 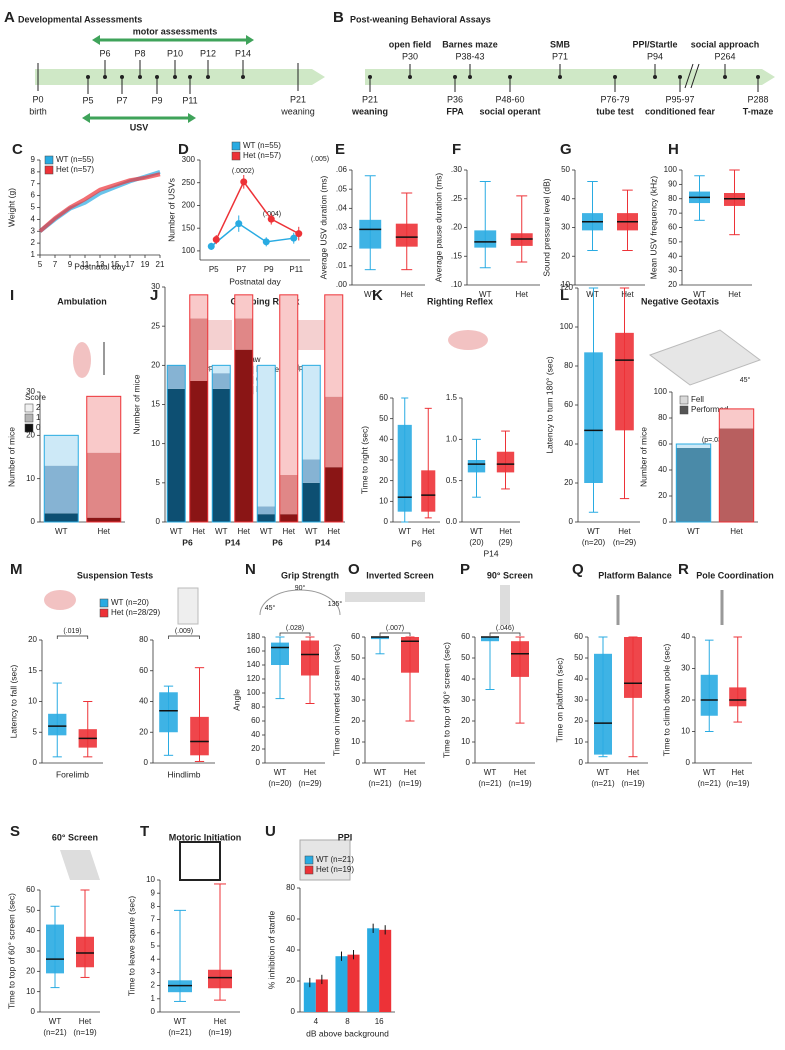 I want to click on y-tick-label: 80, so click(x=568, y=365).